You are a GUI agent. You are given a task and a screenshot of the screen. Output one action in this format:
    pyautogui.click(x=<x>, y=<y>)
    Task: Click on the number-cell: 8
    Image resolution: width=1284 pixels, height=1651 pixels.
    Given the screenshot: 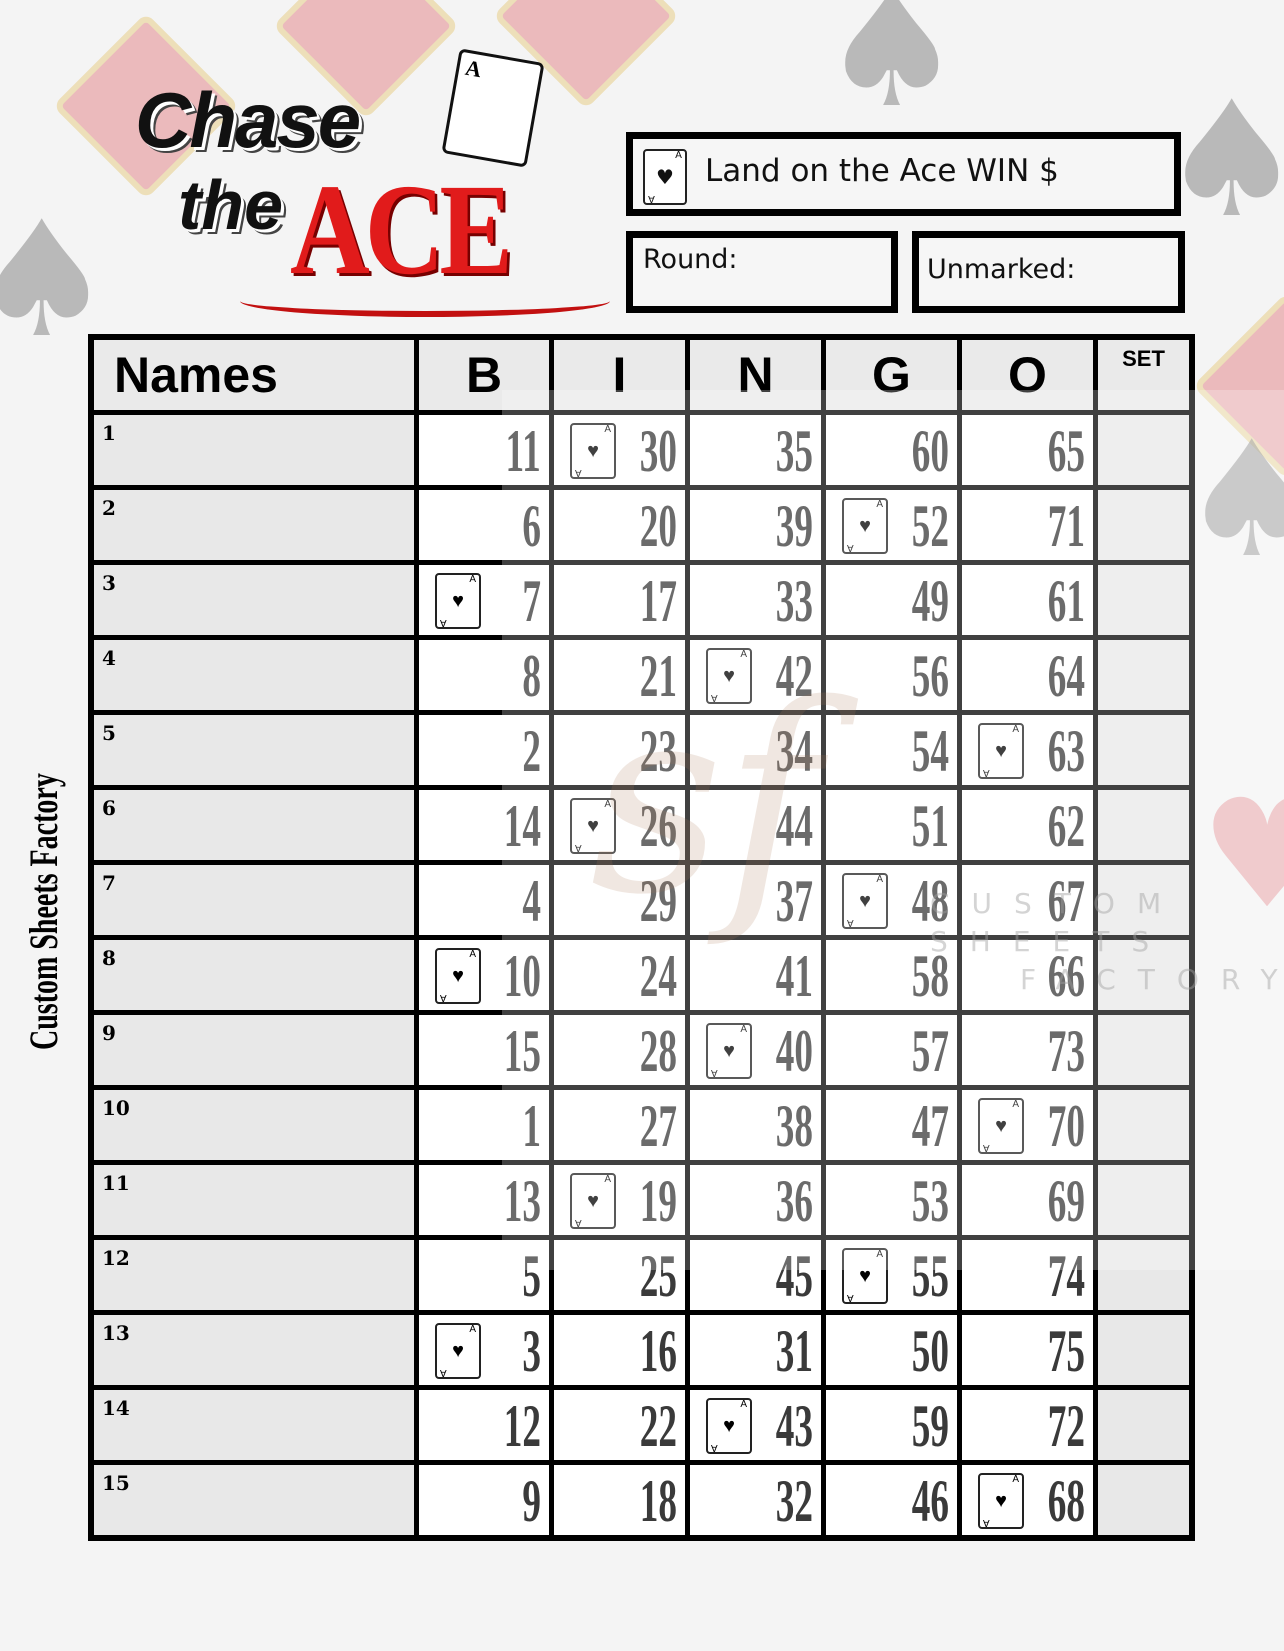 What is the action you would take?
    pyautogui.click(x=484, y=675)
    